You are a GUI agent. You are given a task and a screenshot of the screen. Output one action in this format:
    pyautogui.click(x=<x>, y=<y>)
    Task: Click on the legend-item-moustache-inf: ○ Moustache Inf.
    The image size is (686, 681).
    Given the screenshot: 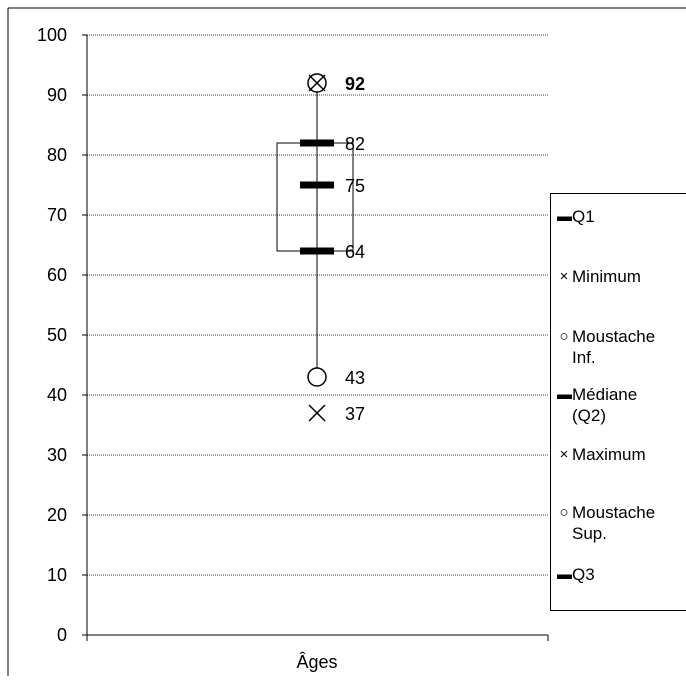 What is the action you would take?
    pyautogui.click(x=606, y=347)
    